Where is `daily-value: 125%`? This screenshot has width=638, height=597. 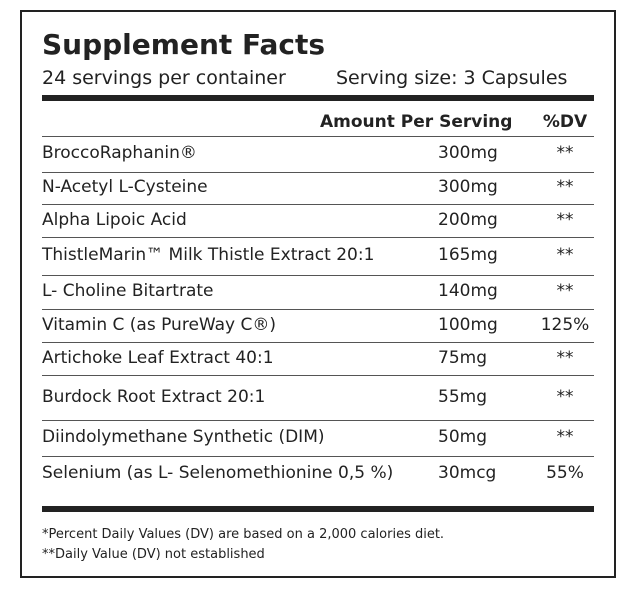
daily-value: 125% is located at coordinates (565, 324).